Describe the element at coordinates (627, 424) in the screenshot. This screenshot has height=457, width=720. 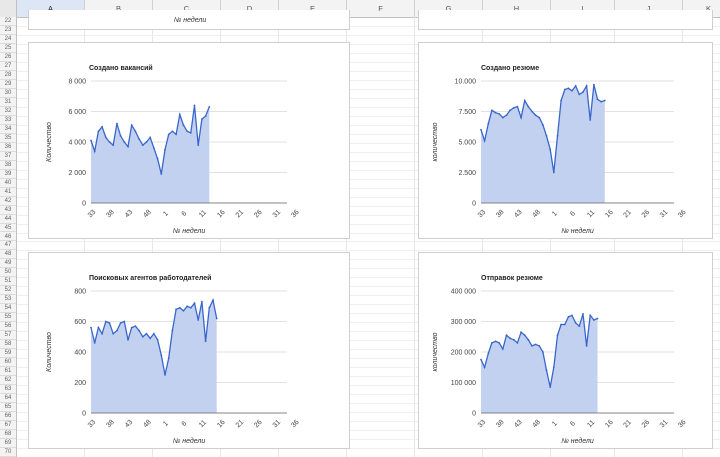
I see `x-tick-label: 21` at that location.